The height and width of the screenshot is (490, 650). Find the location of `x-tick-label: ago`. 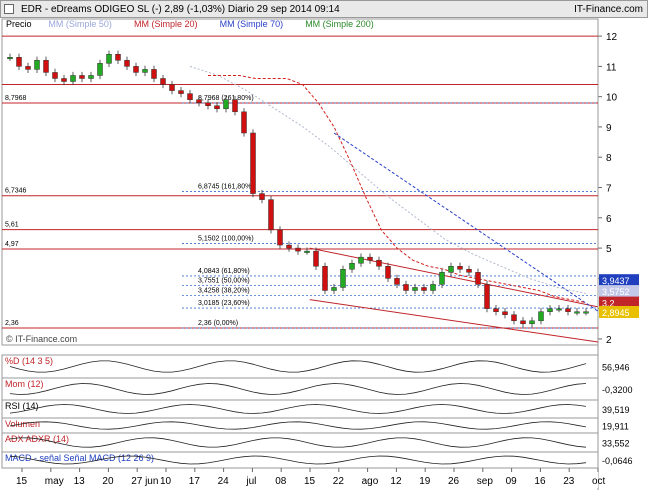

x-tick-label: ago is located at coordinates (370, 481).